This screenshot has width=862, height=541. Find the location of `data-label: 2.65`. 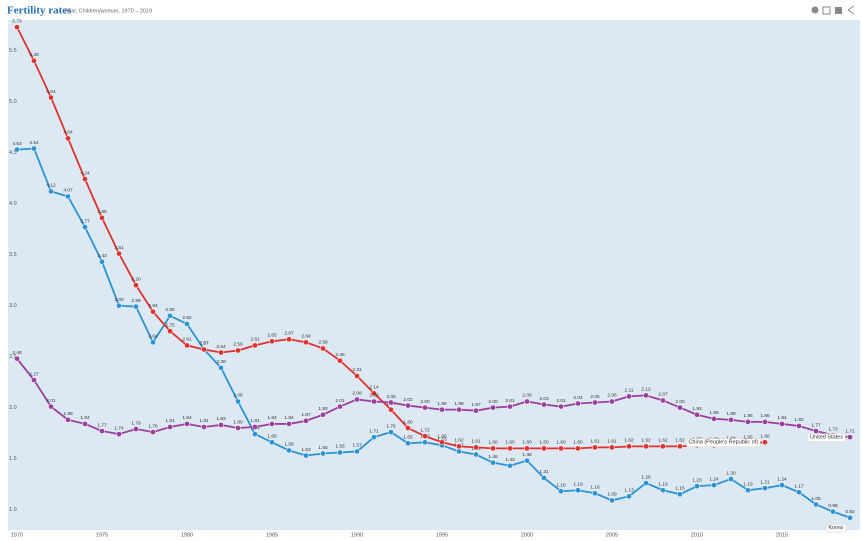

data-label: 2.65 is located at coordinates (272, 336).